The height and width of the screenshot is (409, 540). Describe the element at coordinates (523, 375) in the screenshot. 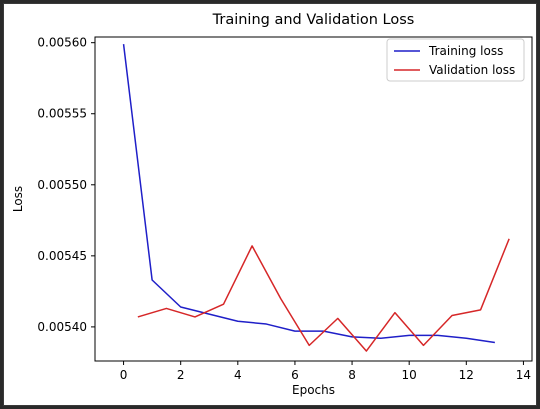

I see `x-tick-label: 14` at that location.